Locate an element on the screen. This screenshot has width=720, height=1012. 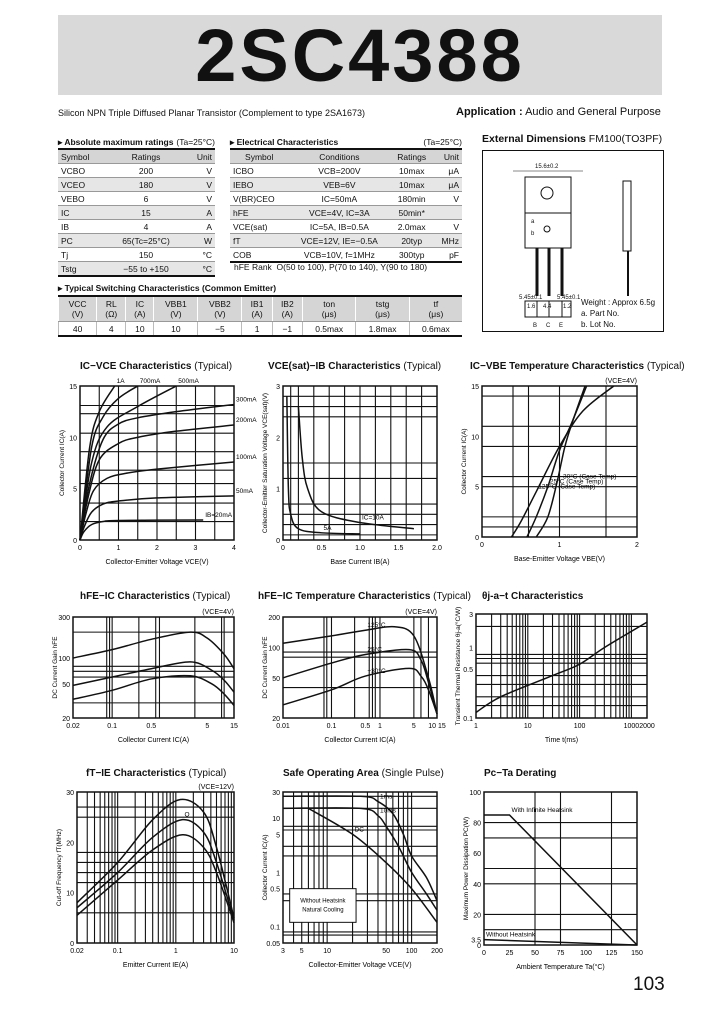
y-axis-label: Collector Current IC(A) is located at coordinates (62, 463).